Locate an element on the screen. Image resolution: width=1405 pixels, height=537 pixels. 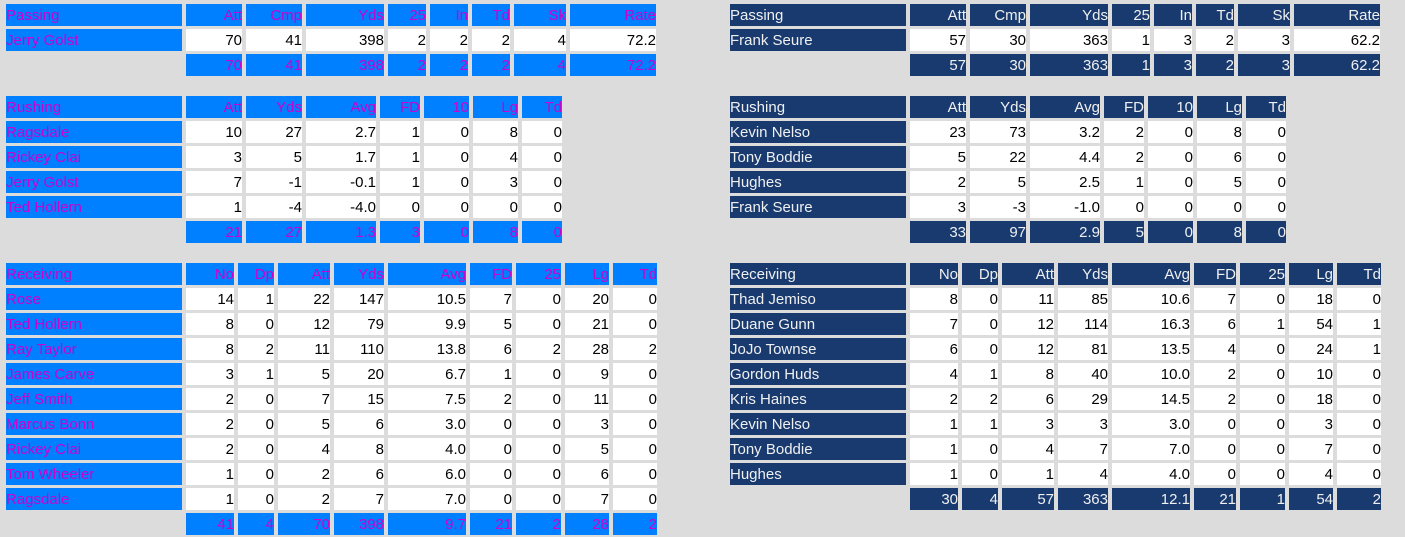
column-header: Td is located at coordinates (1215, 15).